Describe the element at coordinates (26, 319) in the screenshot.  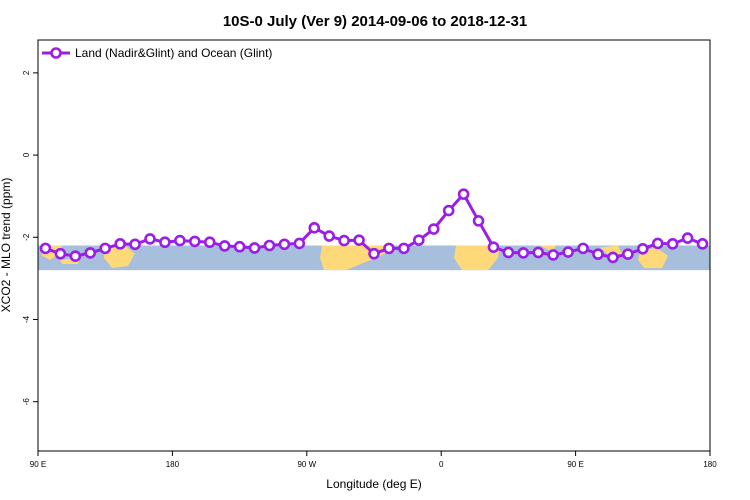
I see `y-tick-label: -4` at that location.